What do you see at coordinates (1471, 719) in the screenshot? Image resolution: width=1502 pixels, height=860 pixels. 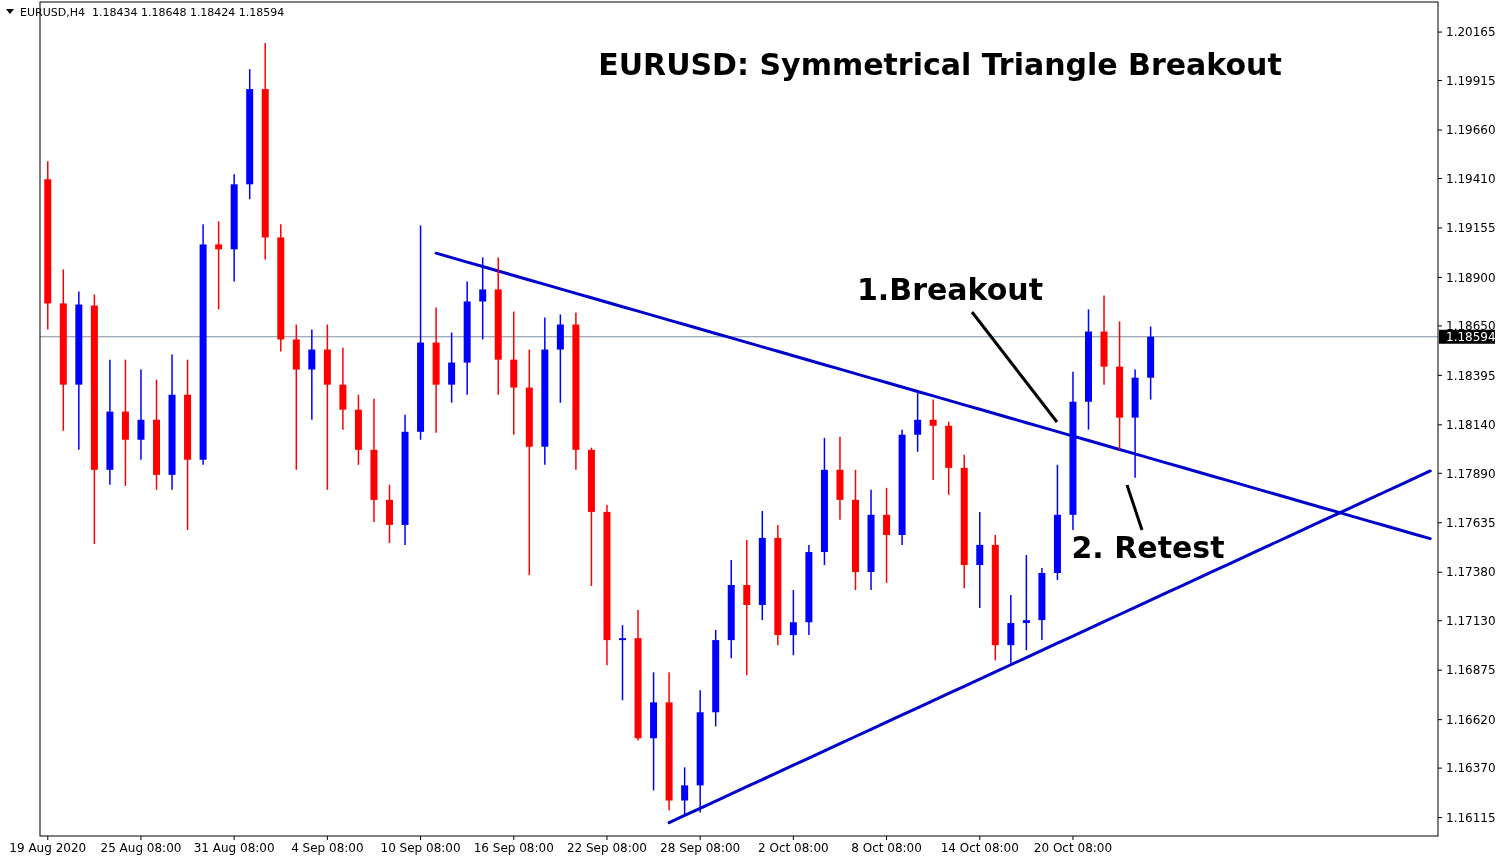 I see `y-tick-label: 1.16620` at bounding box center [1471, 719].